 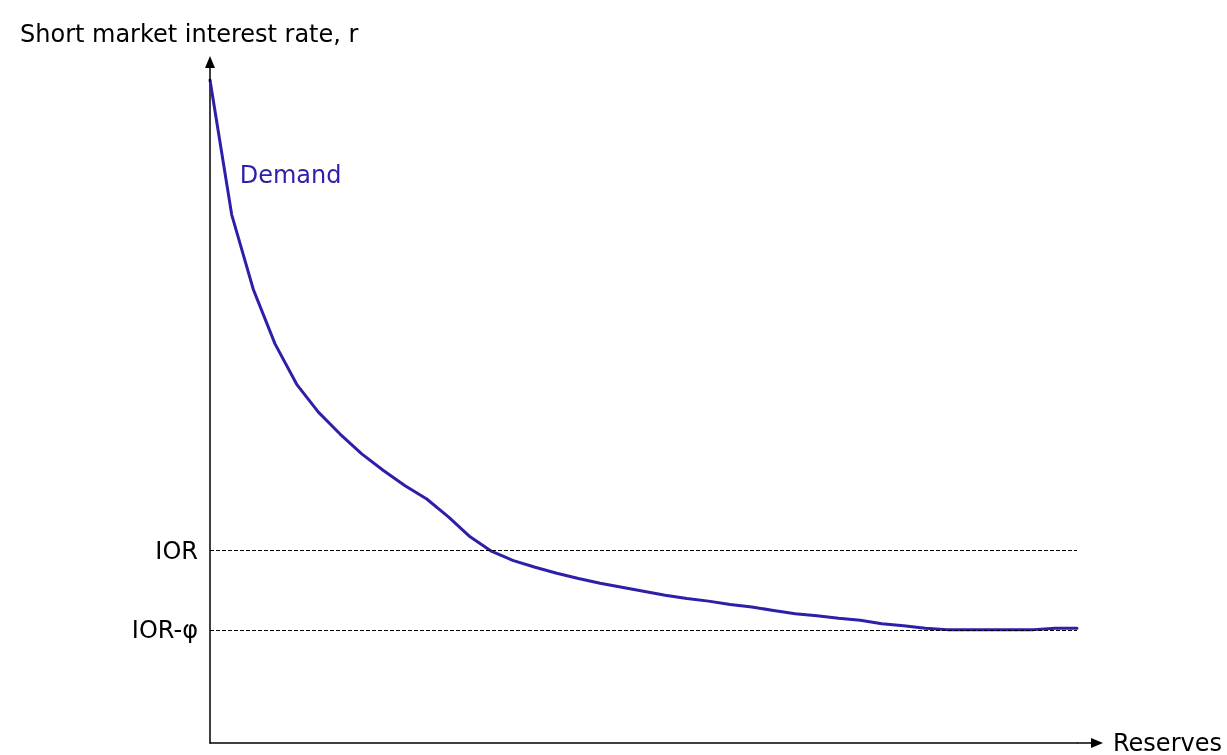 What do you see at coordinates (164, 630) in the screenshot?
I see `ref-line-label: IOR-φ` at bounding box center [164, 630].